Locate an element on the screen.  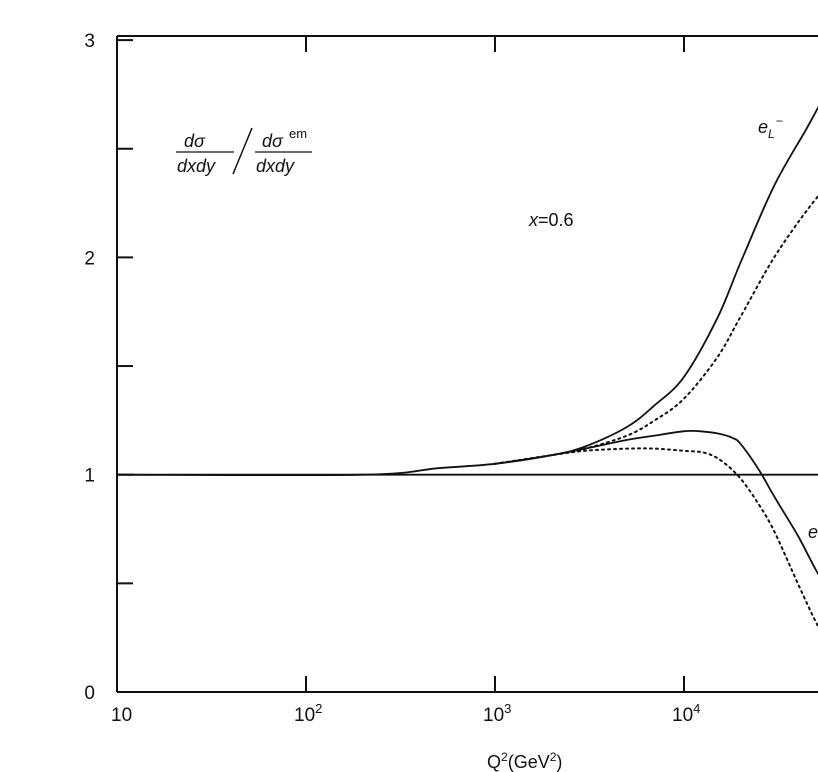
y-label-slash is located at coordinates (242, 151).